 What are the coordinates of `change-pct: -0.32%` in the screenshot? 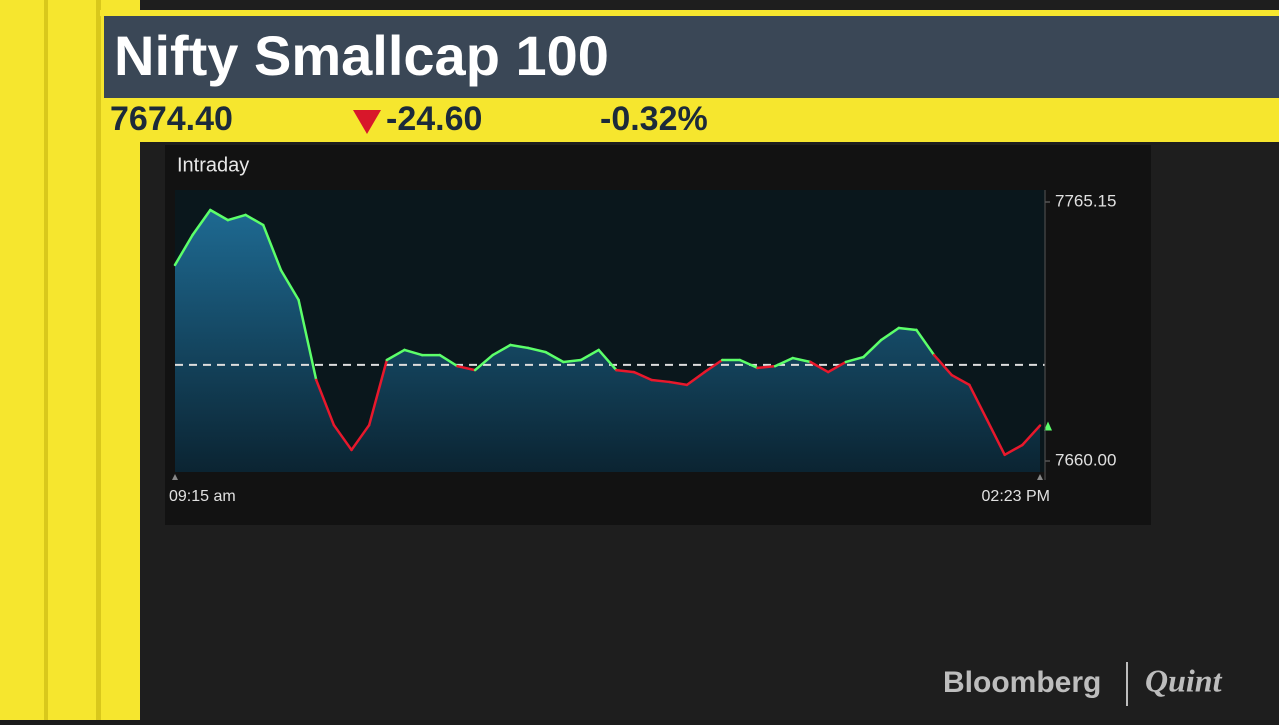 It's located at (654, 119).